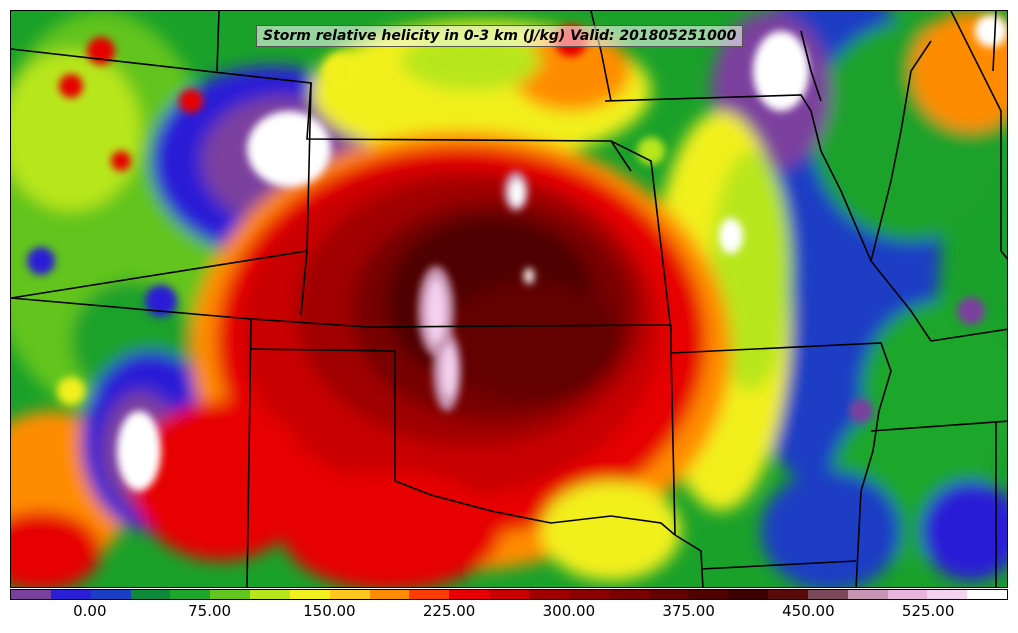 The width and height of the screenshot is (1018, 633). I want to click on colorbar-tick-label: 525.00, so click(928, 611).